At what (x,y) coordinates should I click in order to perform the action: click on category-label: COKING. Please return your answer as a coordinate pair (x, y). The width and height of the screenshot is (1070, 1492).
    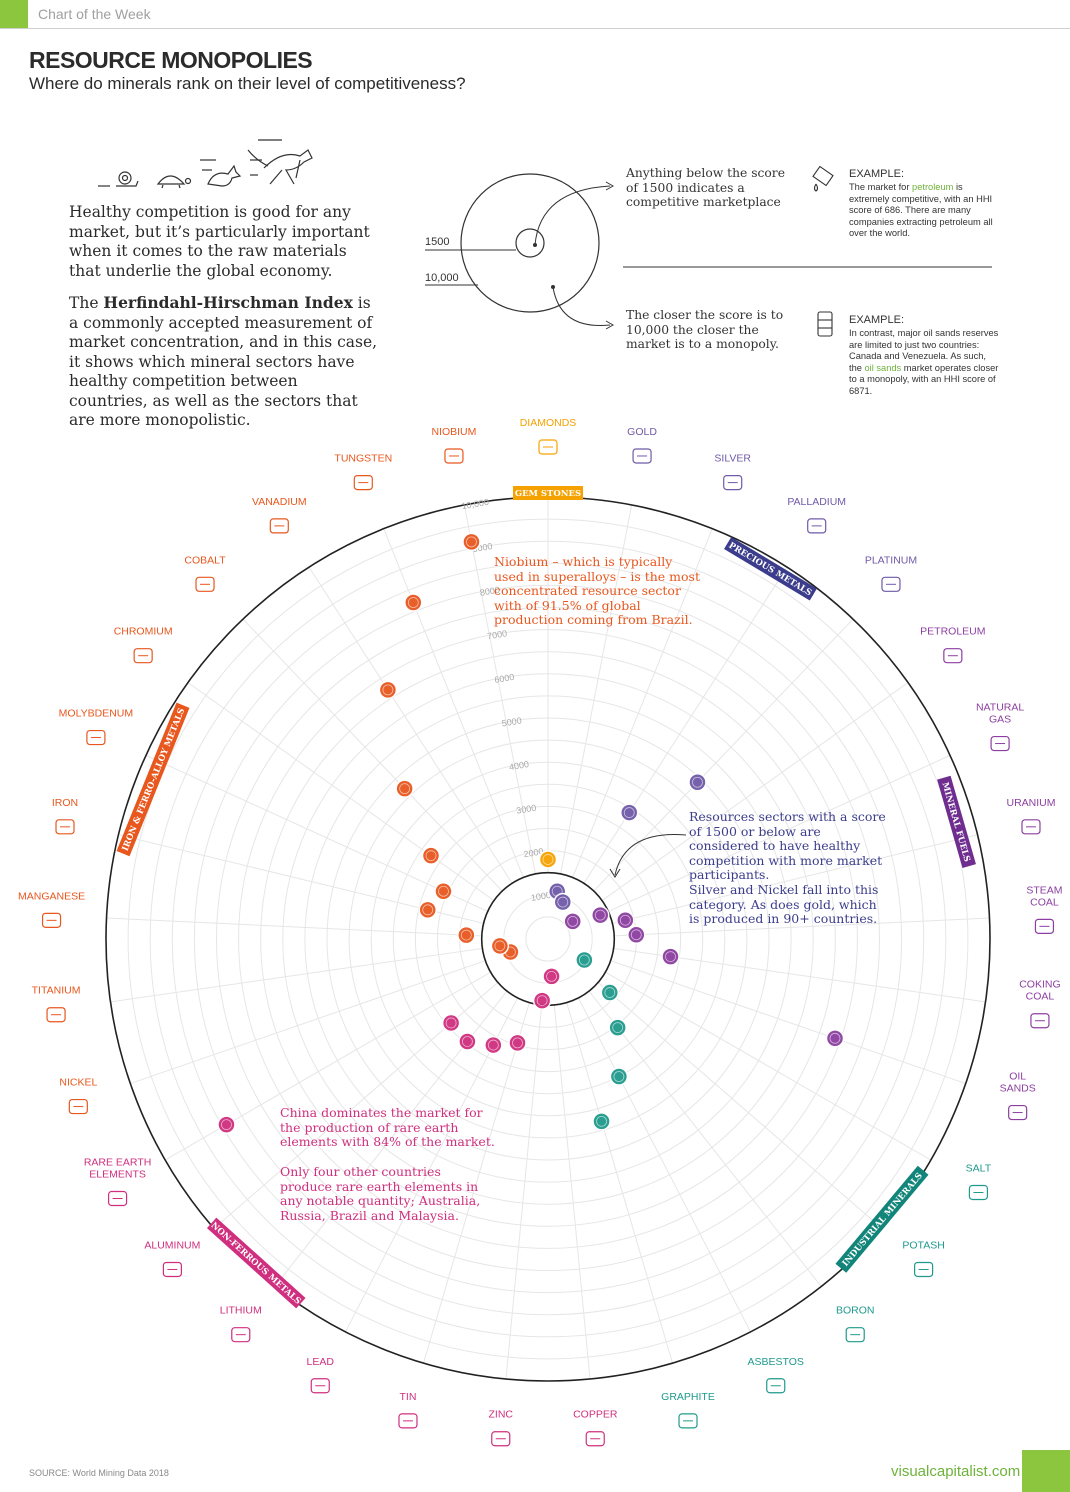
    Looking at the image, I should click on (1039, 985).